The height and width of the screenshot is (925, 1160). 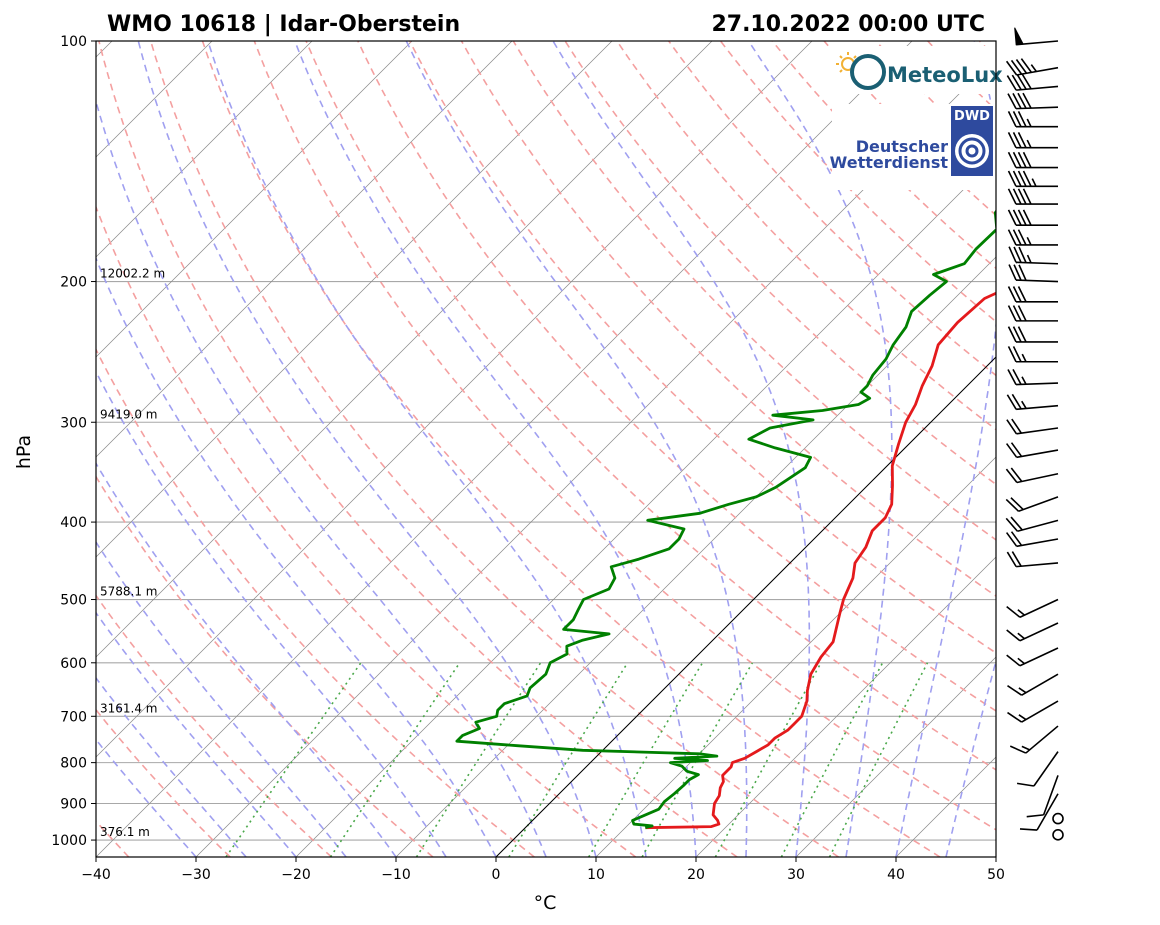 What do you see at coordinates (545, 903) in the screenshot?
I see `x-axis-label: °C` at bounding box center [545, 903].